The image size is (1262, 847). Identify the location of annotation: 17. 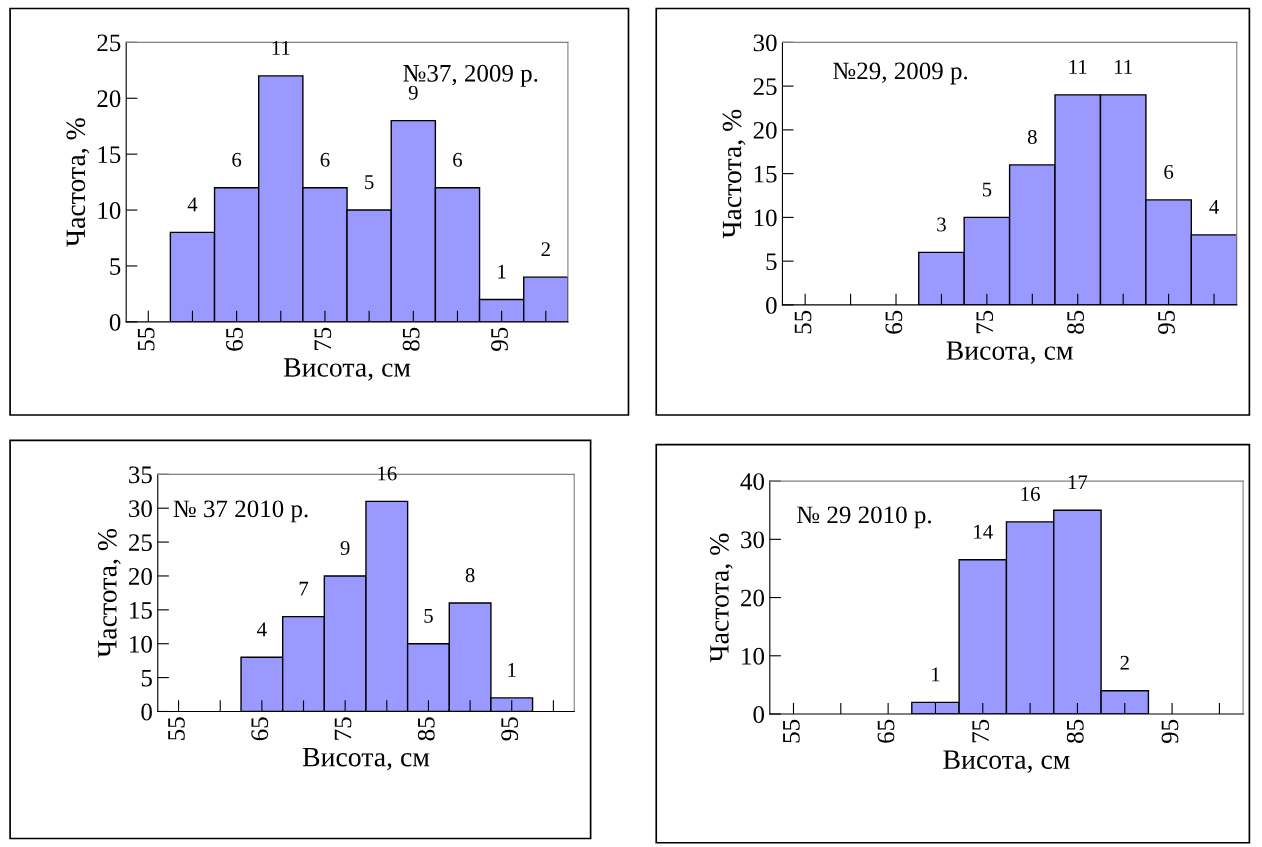
(1078, 482).